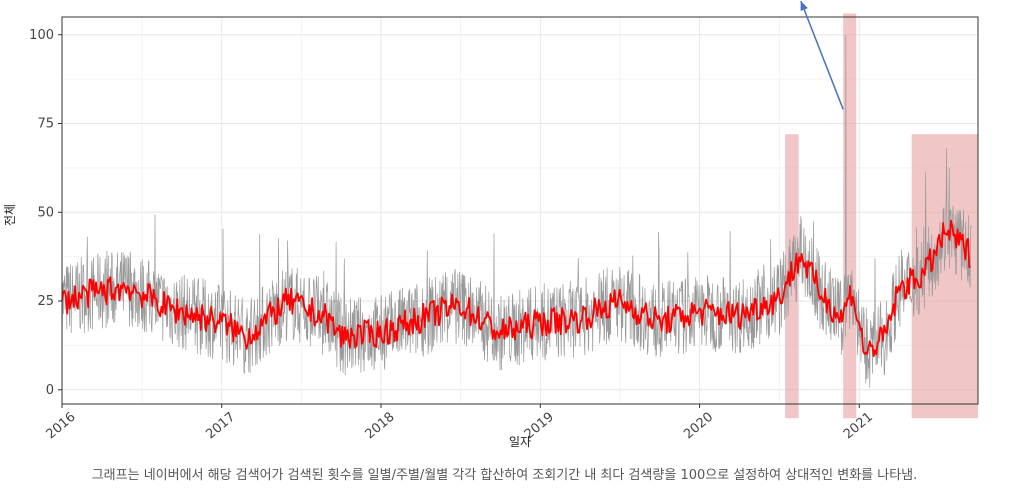 The width and height of the screenshot is (1009, 494). I want to click on x-tick-label: 2018, so click(380, 426).